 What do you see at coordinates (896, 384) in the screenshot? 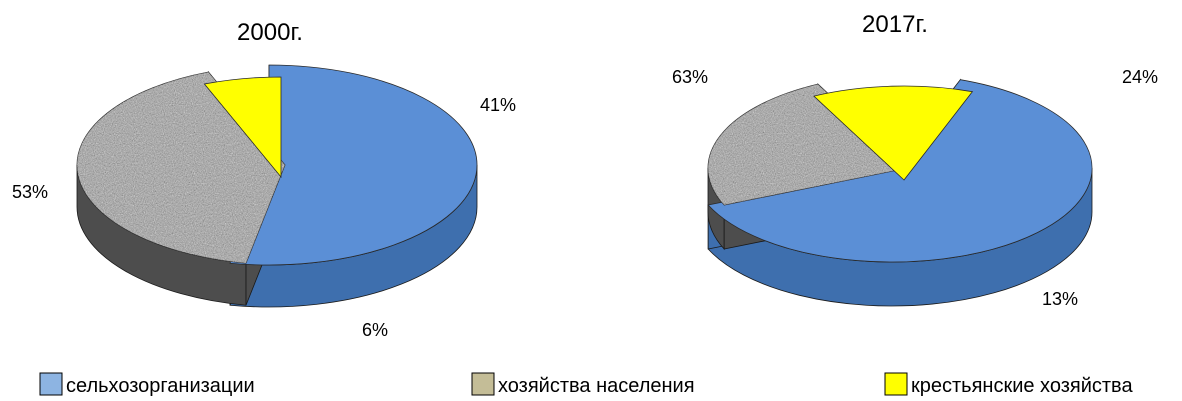
I see `legend-swatch-крестьянские-хозяйства` at bounding box center [896, 384].